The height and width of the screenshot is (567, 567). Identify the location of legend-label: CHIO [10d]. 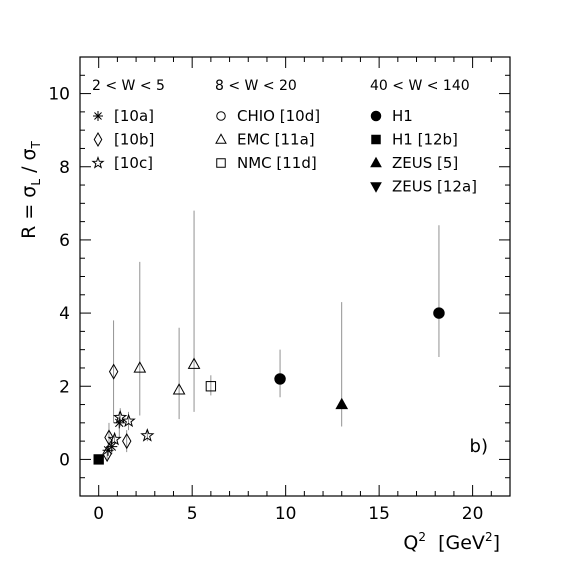
(278, 116).